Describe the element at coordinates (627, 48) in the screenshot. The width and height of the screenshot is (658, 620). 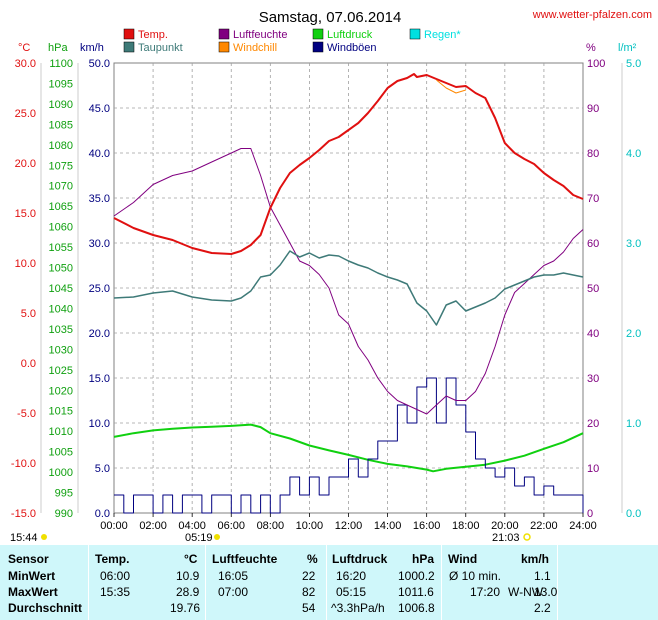
I see `rain-axis-unit: l/m²` at that location.